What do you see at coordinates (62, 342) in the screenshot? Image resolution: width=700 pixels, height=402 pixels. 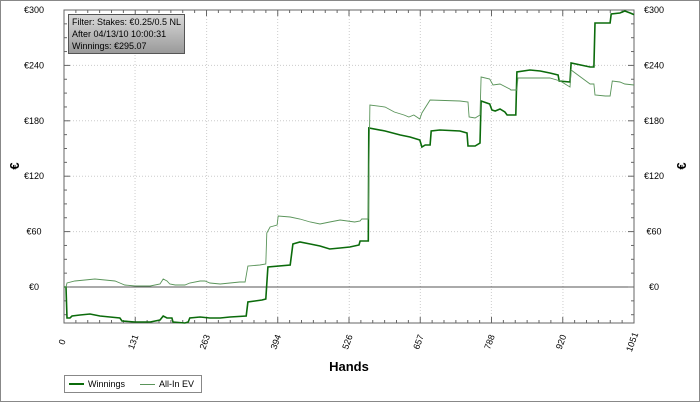 I see `x-tick-label: 0` at bounding box center [62, 342].